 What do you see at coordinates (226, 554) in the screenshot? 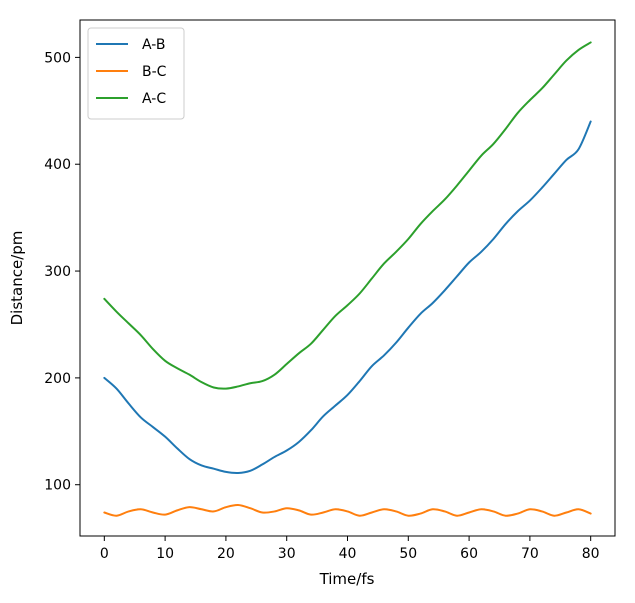
I see `x-tick-label: 20` at bounding box center [226, 554].